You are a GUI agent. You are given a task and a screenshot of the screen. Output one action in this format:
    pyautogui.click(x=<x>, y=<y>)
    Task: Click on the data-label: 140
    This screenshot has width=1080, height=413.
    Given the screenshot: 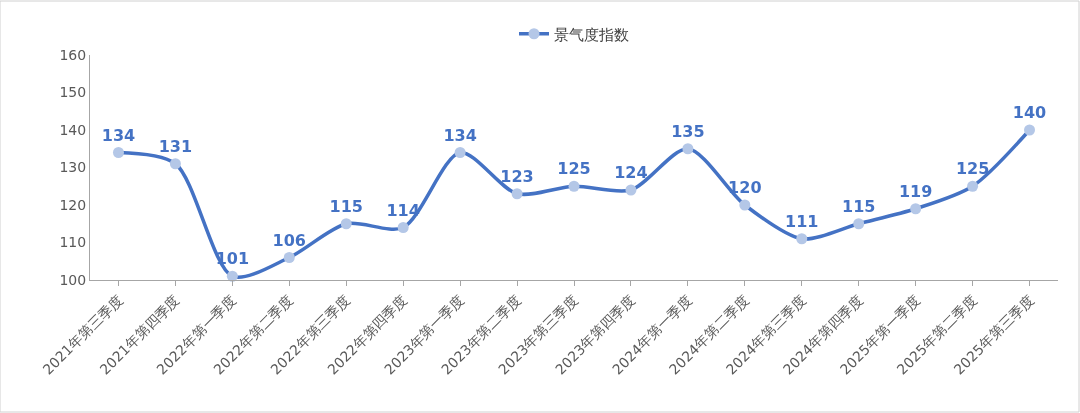 What is the action you would take?
    pyautogui.click(x=1029, y=113)
    